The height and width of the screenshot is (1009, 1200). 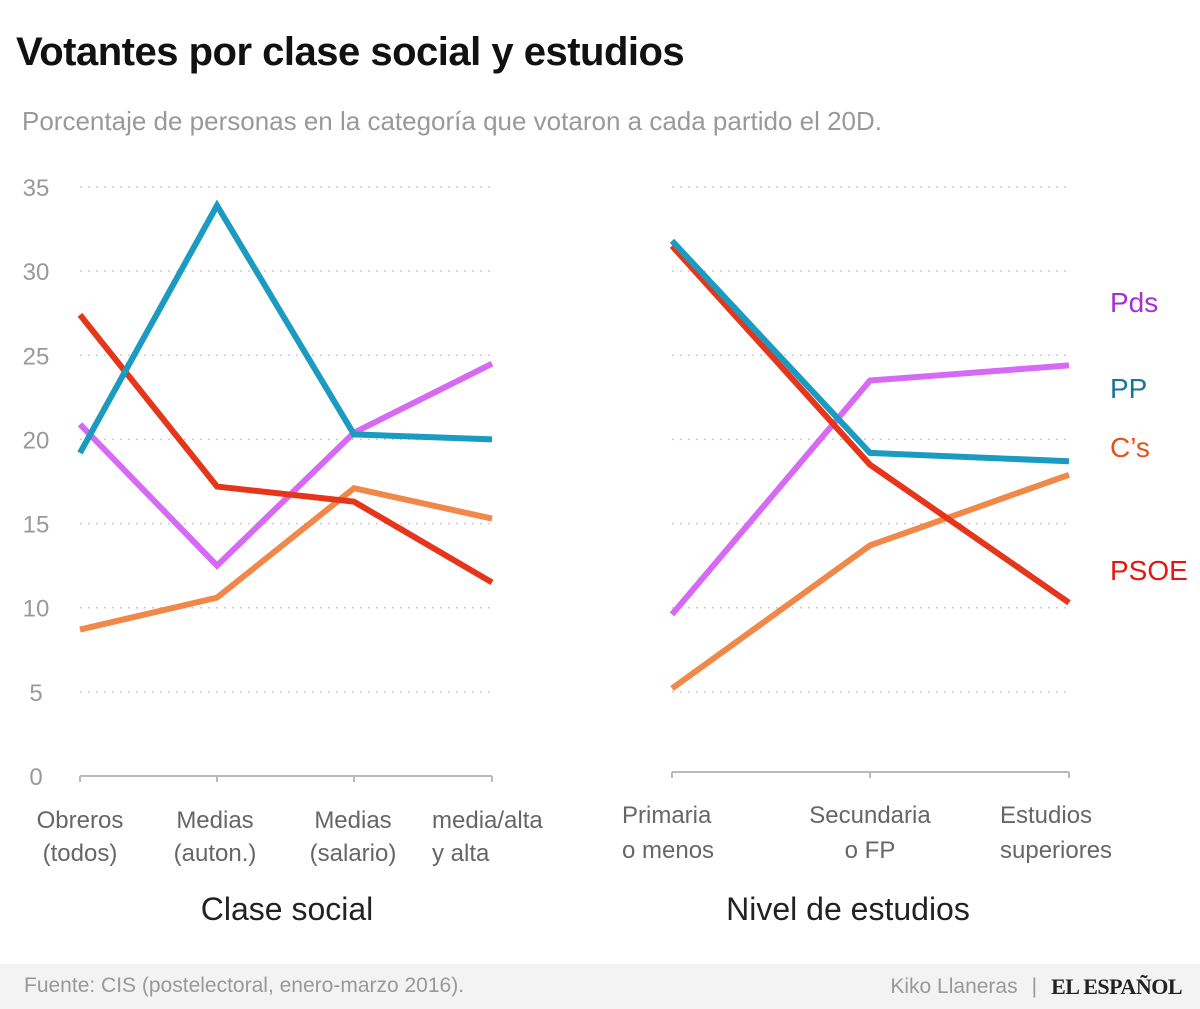 What do you see at coordinates (36, 525) in the screenshot?
I see `y-tick-label: 15` at bounding box center [36, 525].